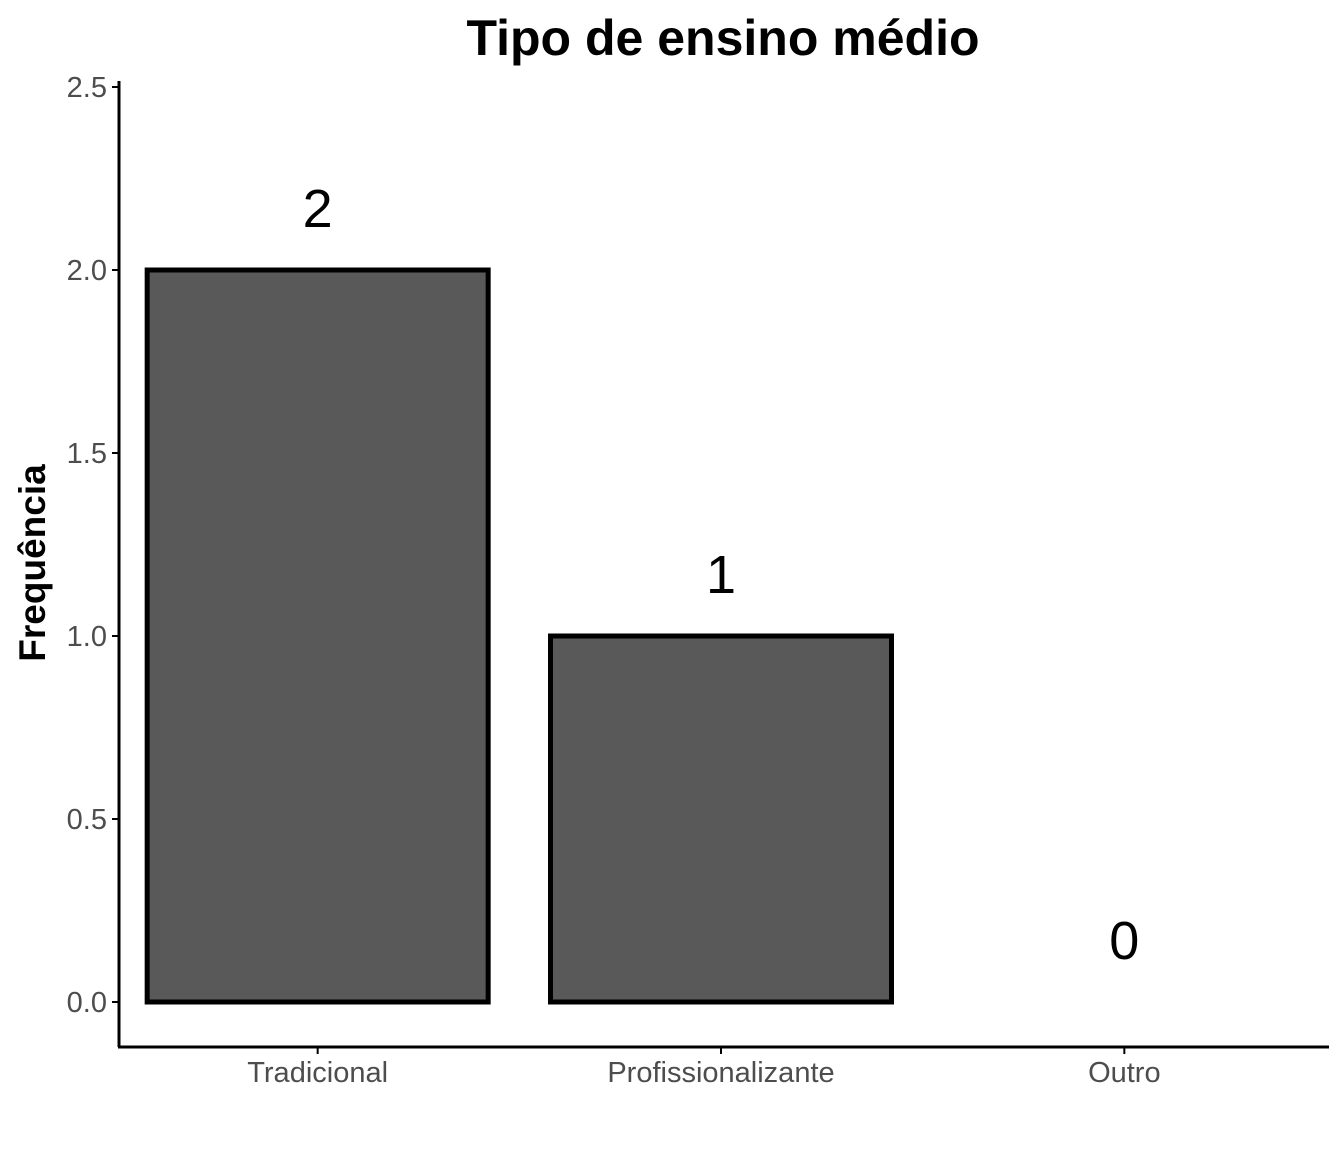 The image size is (1344, 1152). Describe the element at coordinates (721, 819) in the screenshot. I see `bar-profissionalizante` at that location.